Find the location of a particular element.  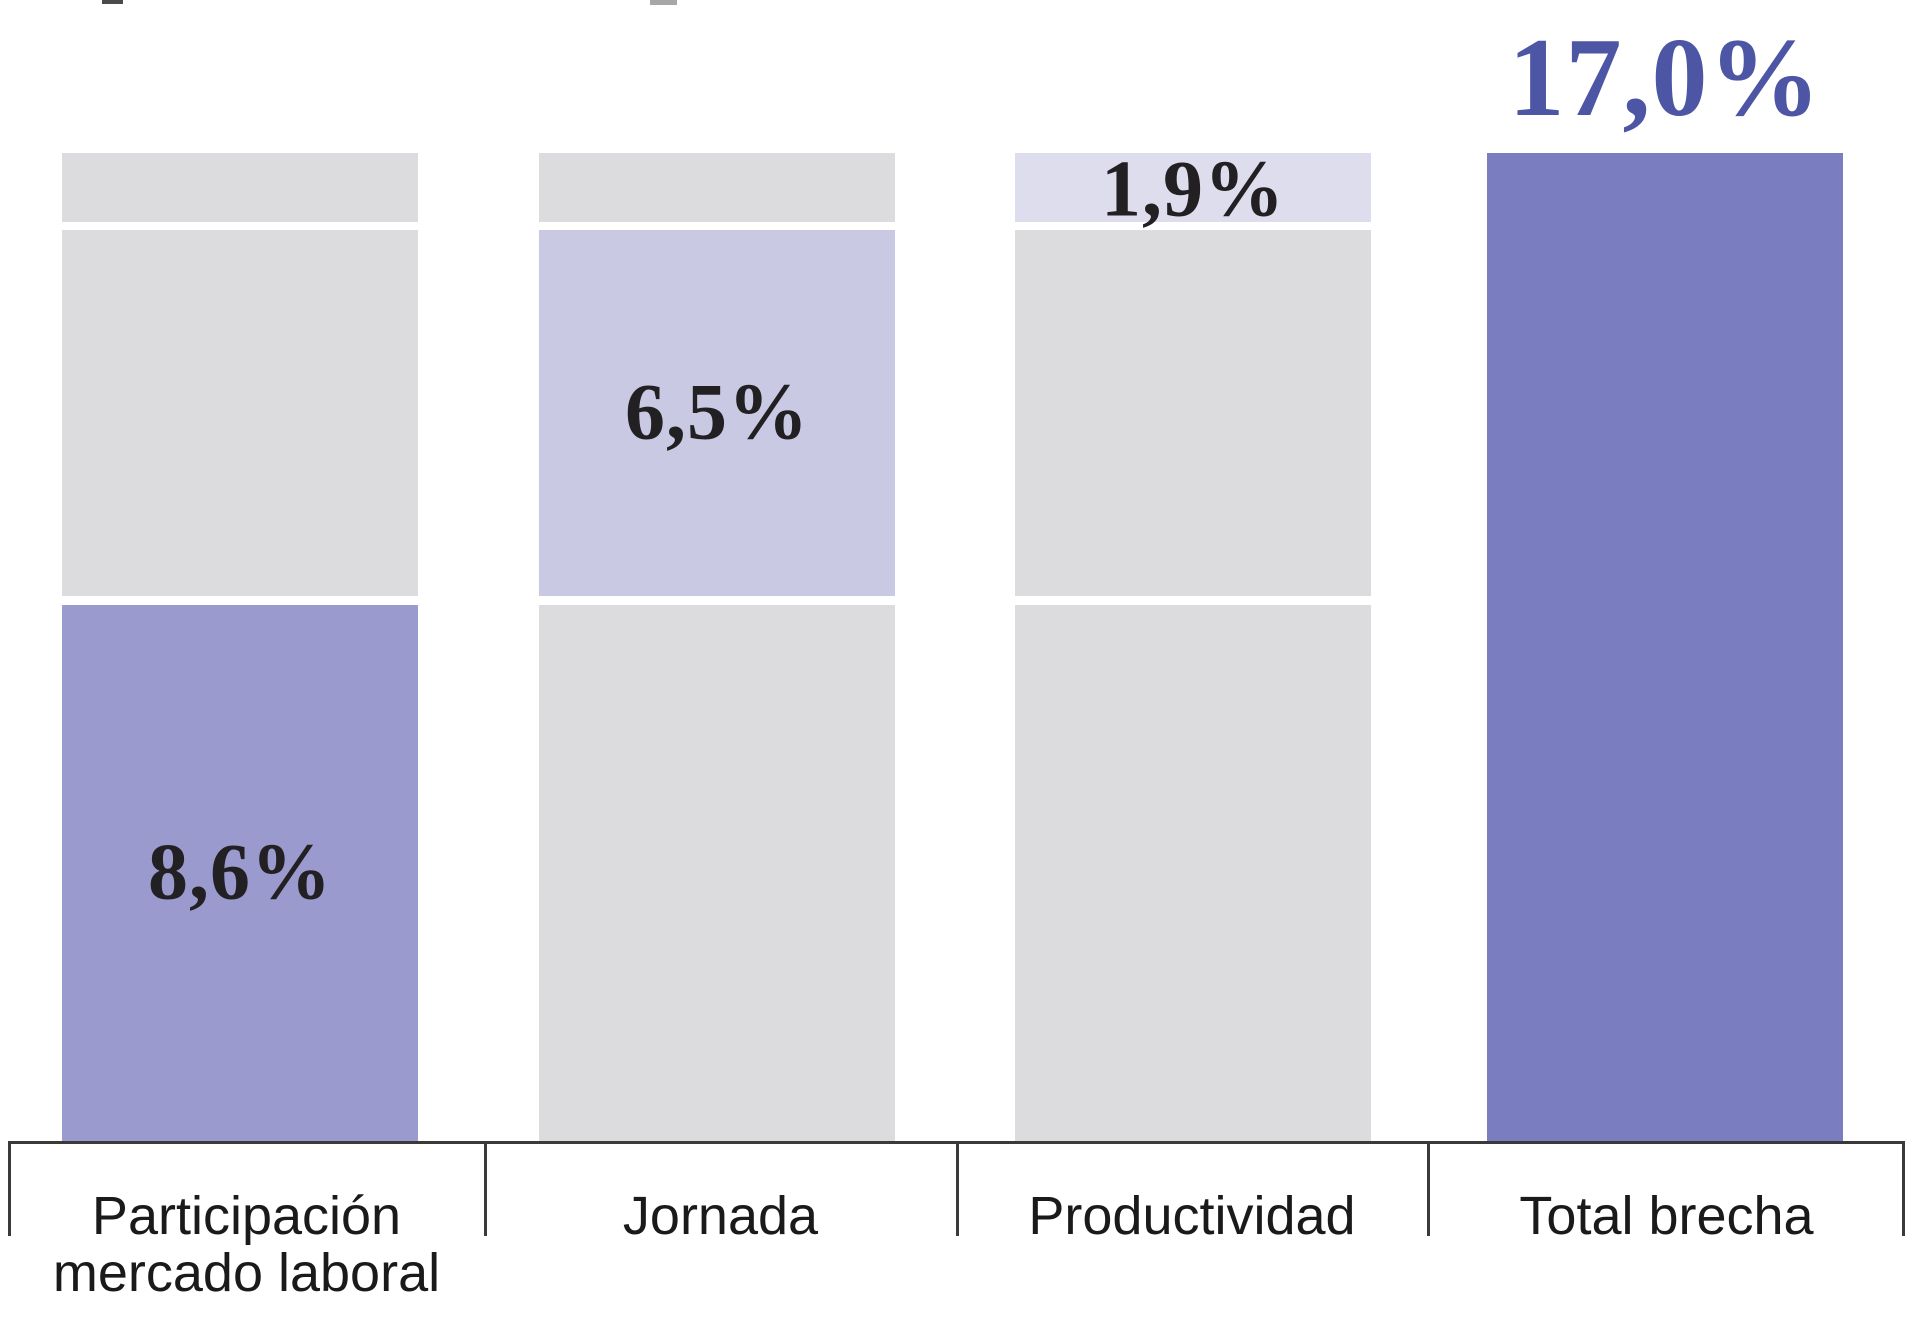

x-axis-line is located at coordinates (956, 1142).